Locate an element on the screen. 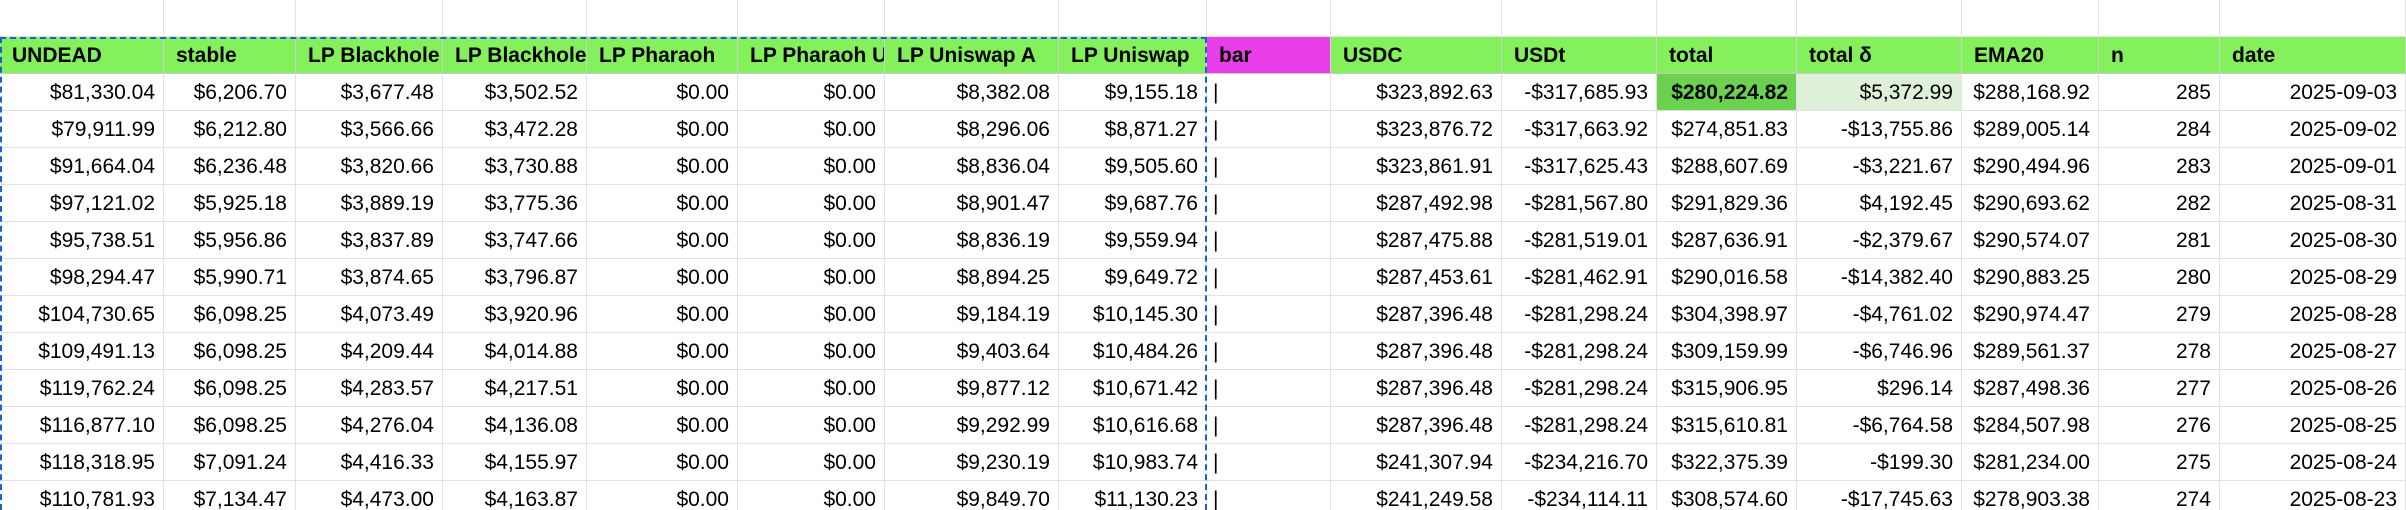 The height and width of the screenshot is (510, 2406). cell-lp-uniswap-a: $9,849.70 is located at coordinates (972, 495).